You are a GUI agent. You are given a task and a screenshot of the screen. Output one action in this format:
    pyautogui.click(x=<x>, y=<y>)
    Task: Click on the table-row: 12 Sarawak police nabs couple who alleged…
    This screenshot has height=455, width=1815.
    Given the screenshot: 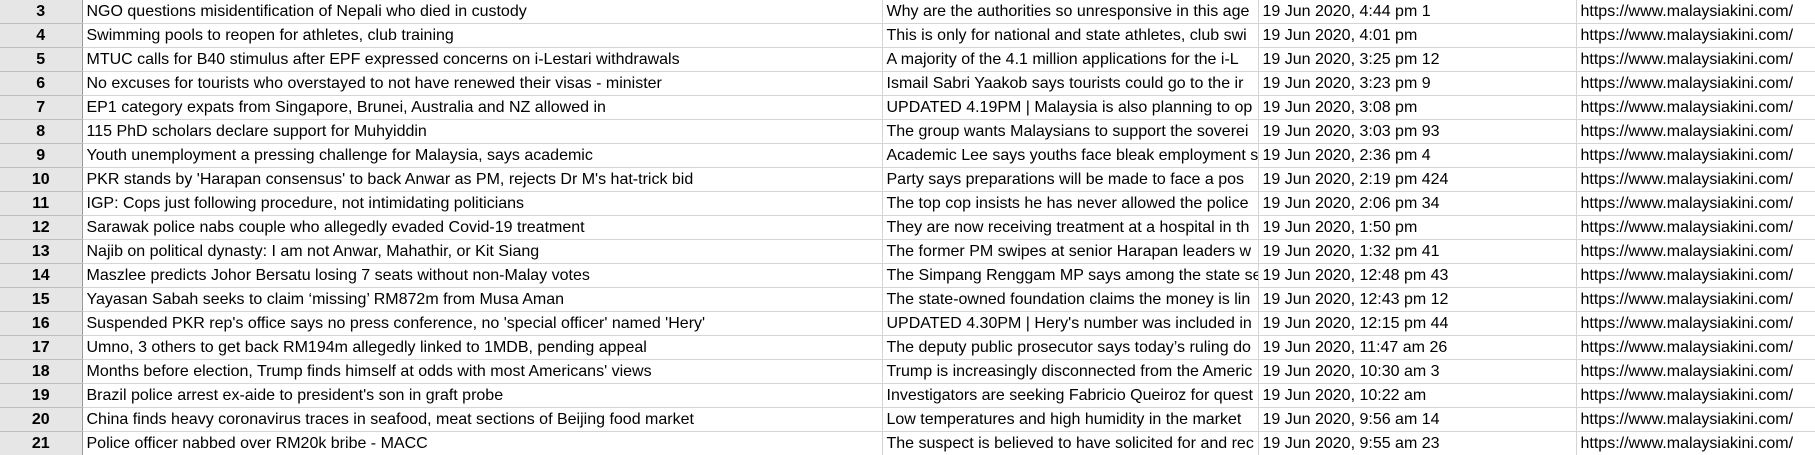 What is the action you would take?
    pyautogui.click(x=907, y=227)
    